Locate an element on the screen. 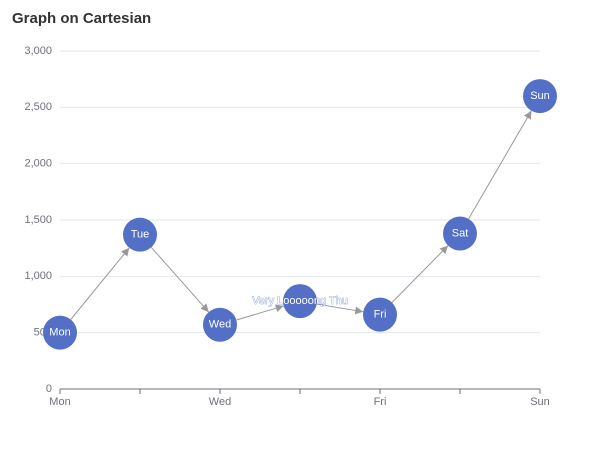 The height and width of the screenshot is (450, 600). x-tick-label: Wed is located at coordinates (220, 402).